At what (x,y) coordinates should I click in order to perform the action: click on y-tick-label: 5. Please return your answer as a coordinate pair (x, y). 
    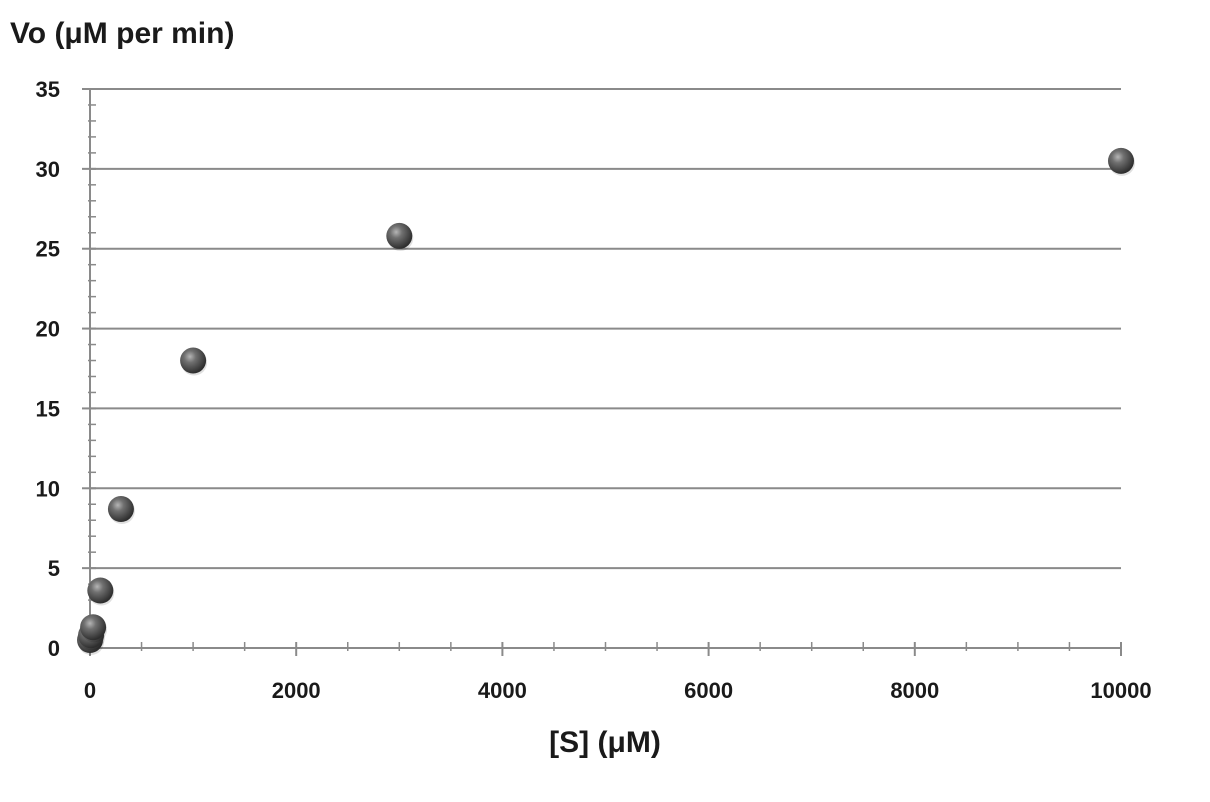
    Looking at the image, I should click on (54, 568).